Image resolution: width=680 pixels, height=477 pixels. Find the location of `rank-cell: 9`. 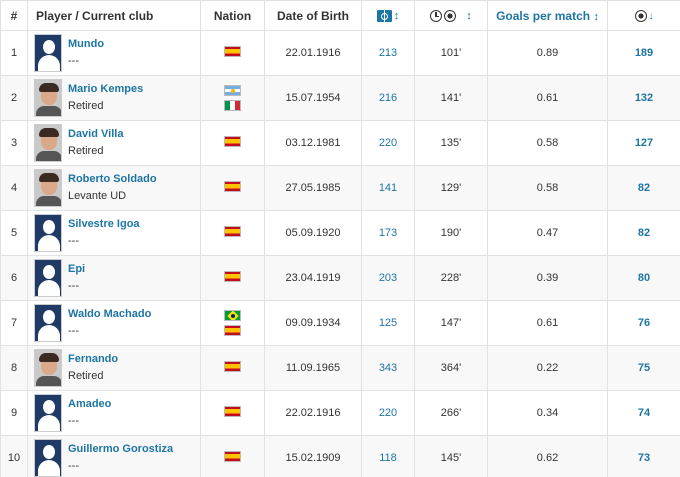

rank-cell: 9 is located at coordinates (14, 413).